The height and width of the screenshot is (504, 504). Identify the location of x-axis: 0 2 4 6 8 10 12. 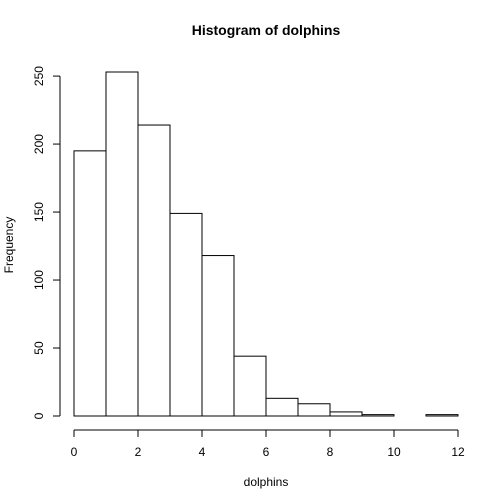
(268, 444).